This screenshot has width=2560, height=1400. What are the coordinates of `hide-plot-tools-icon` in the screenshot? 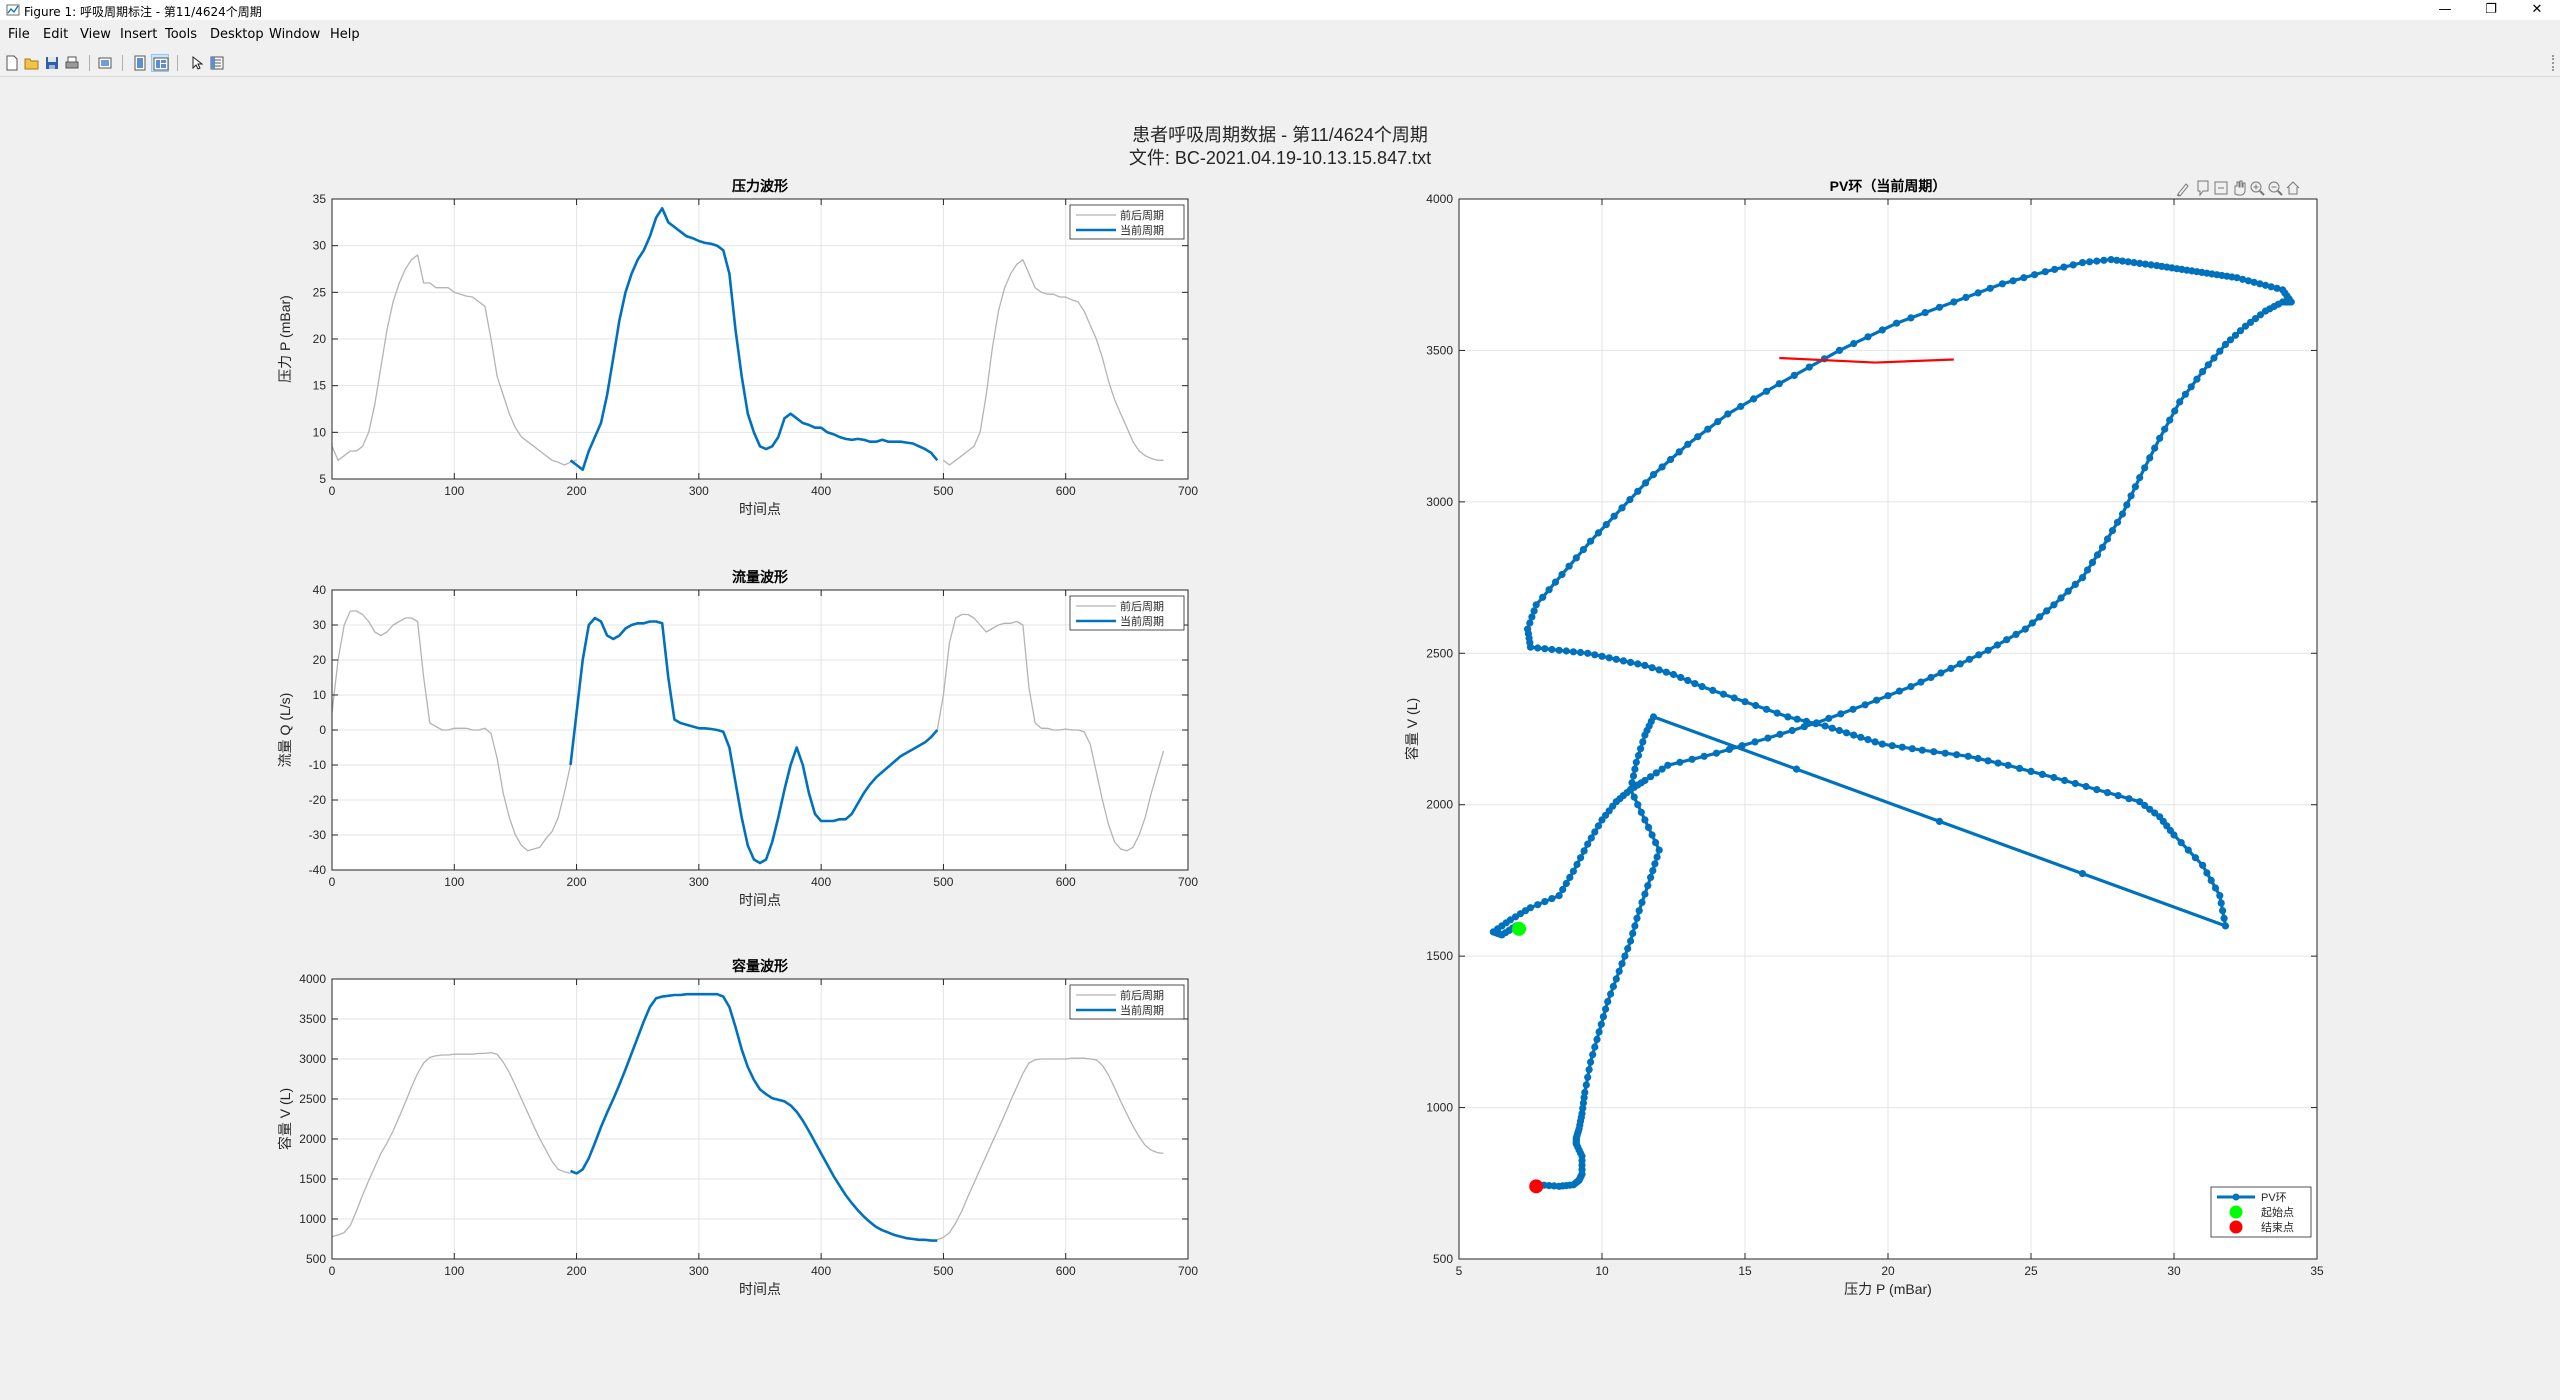 It's located at (140, 63).